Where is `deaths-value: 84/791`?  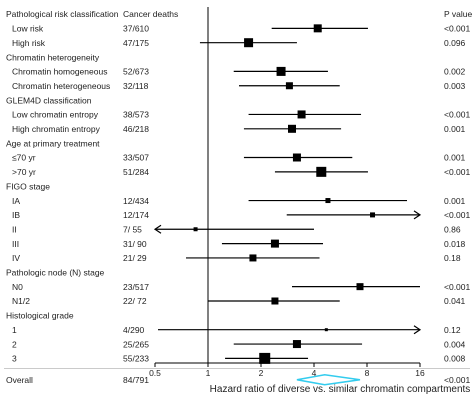
deaths-value: 84/791 is located at coordinates (136, 380).